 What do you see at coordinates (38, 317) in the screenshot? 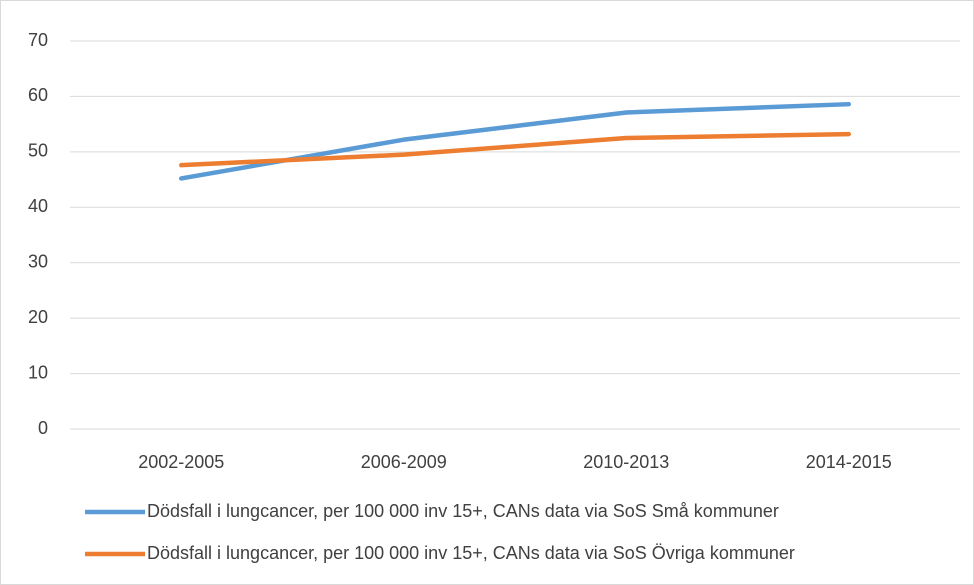
I see `y-tick-label: 20` at bounding box center [38, 317].